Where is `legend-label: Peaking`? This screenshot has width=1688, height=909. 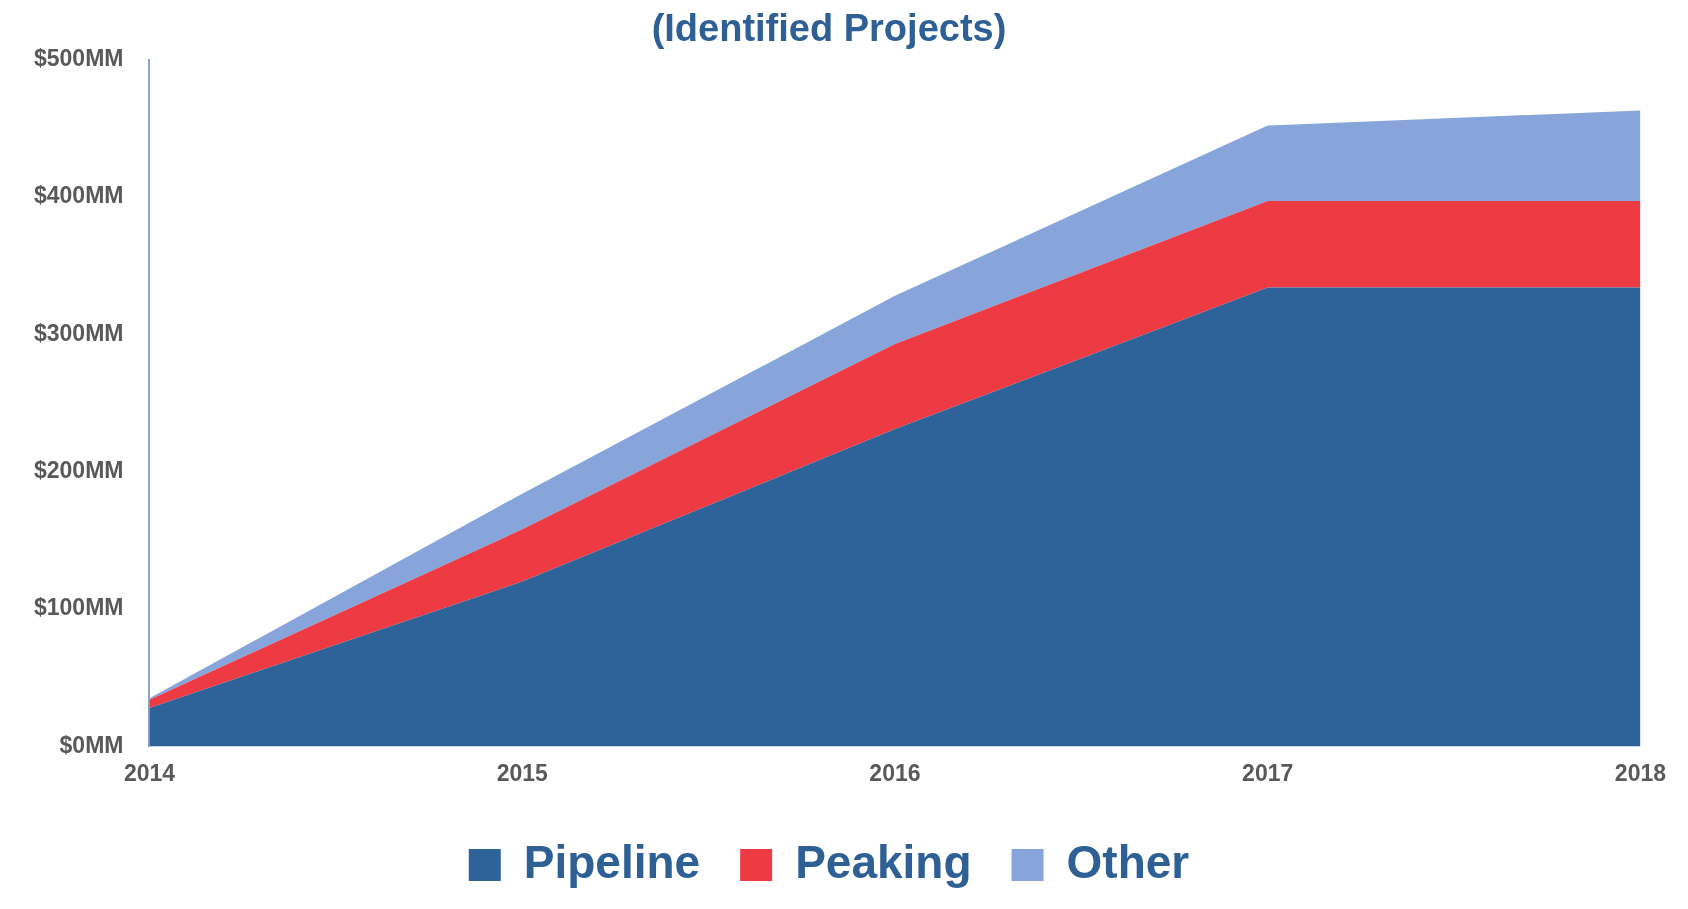
legend-label: Peaking is located at coordinates (883, 861).